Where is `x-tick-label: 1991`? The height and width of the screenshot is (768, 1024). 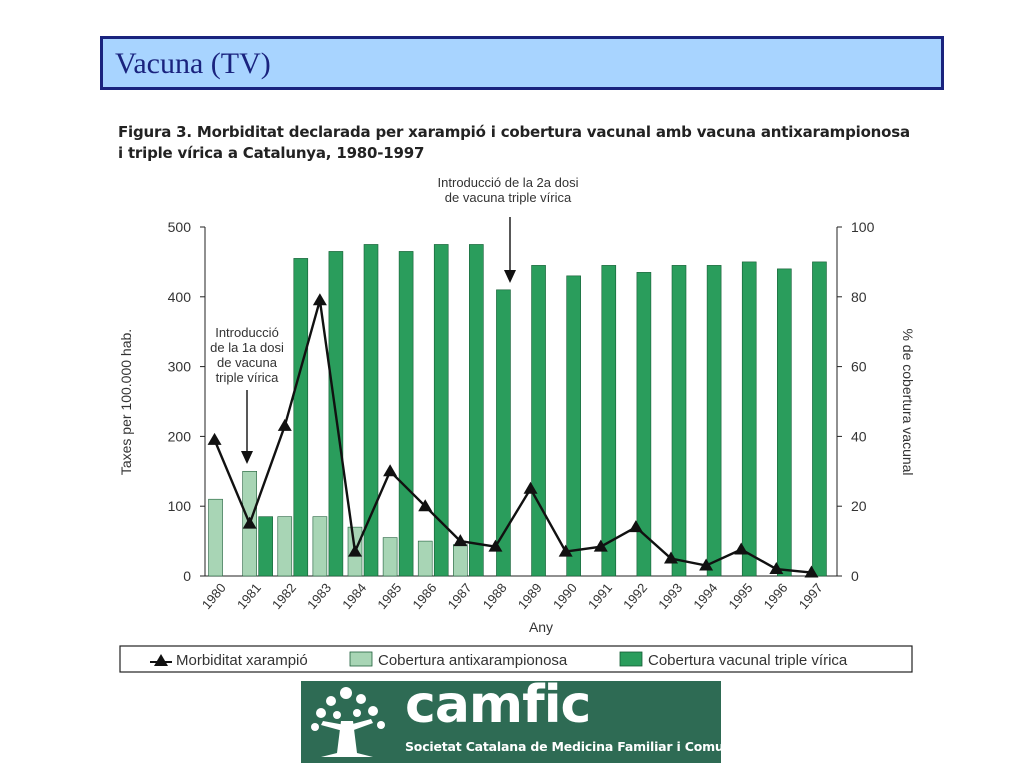
x-tick-label: 1991 is located at coordinates (600, 596).